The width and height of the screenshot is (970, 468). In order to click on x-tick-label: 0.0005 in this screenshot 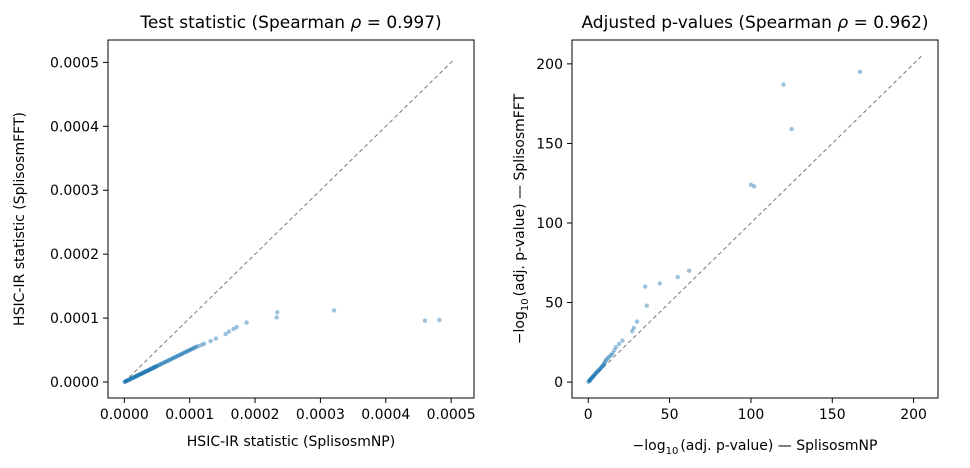, I will do `click(451, 415)`.